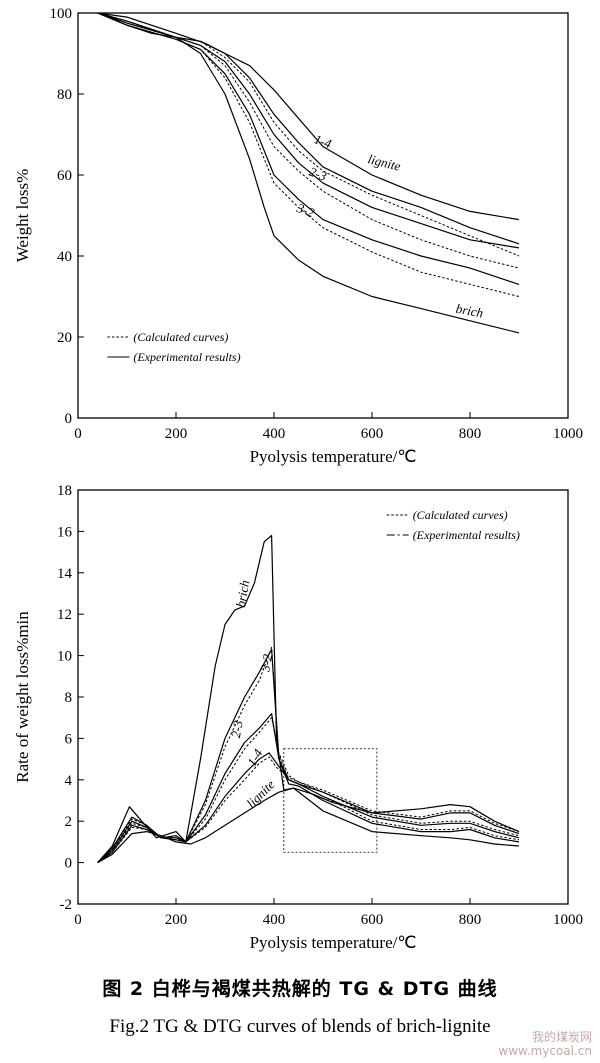  What do you see at coordinates (69, 739) in the screenshot?
I see `y-tick-label: 6` at bounding box center [69, 739].